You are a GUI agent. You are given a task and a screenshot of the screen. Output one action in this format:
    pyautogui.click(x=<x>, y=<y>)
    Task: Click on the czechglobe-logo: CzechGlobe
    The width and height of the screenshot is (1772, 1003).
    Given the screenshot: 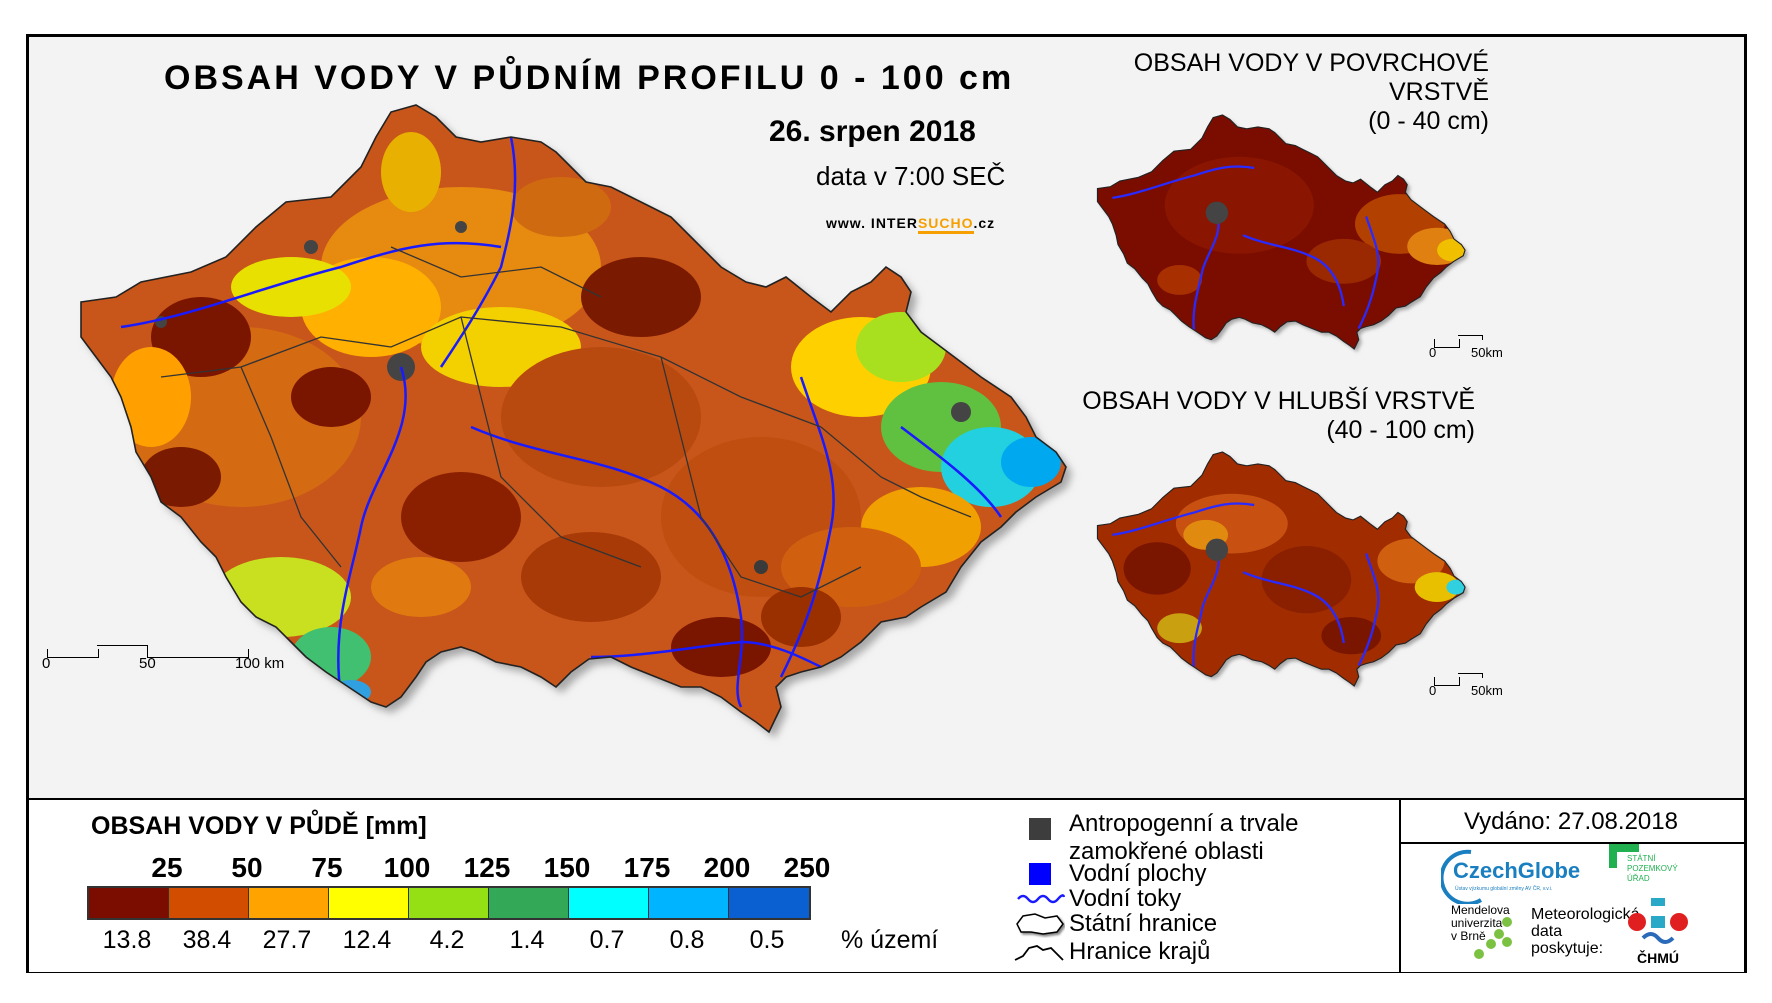 What is the action you would take?
    pyautogui.click(x=1517, y=870)
    